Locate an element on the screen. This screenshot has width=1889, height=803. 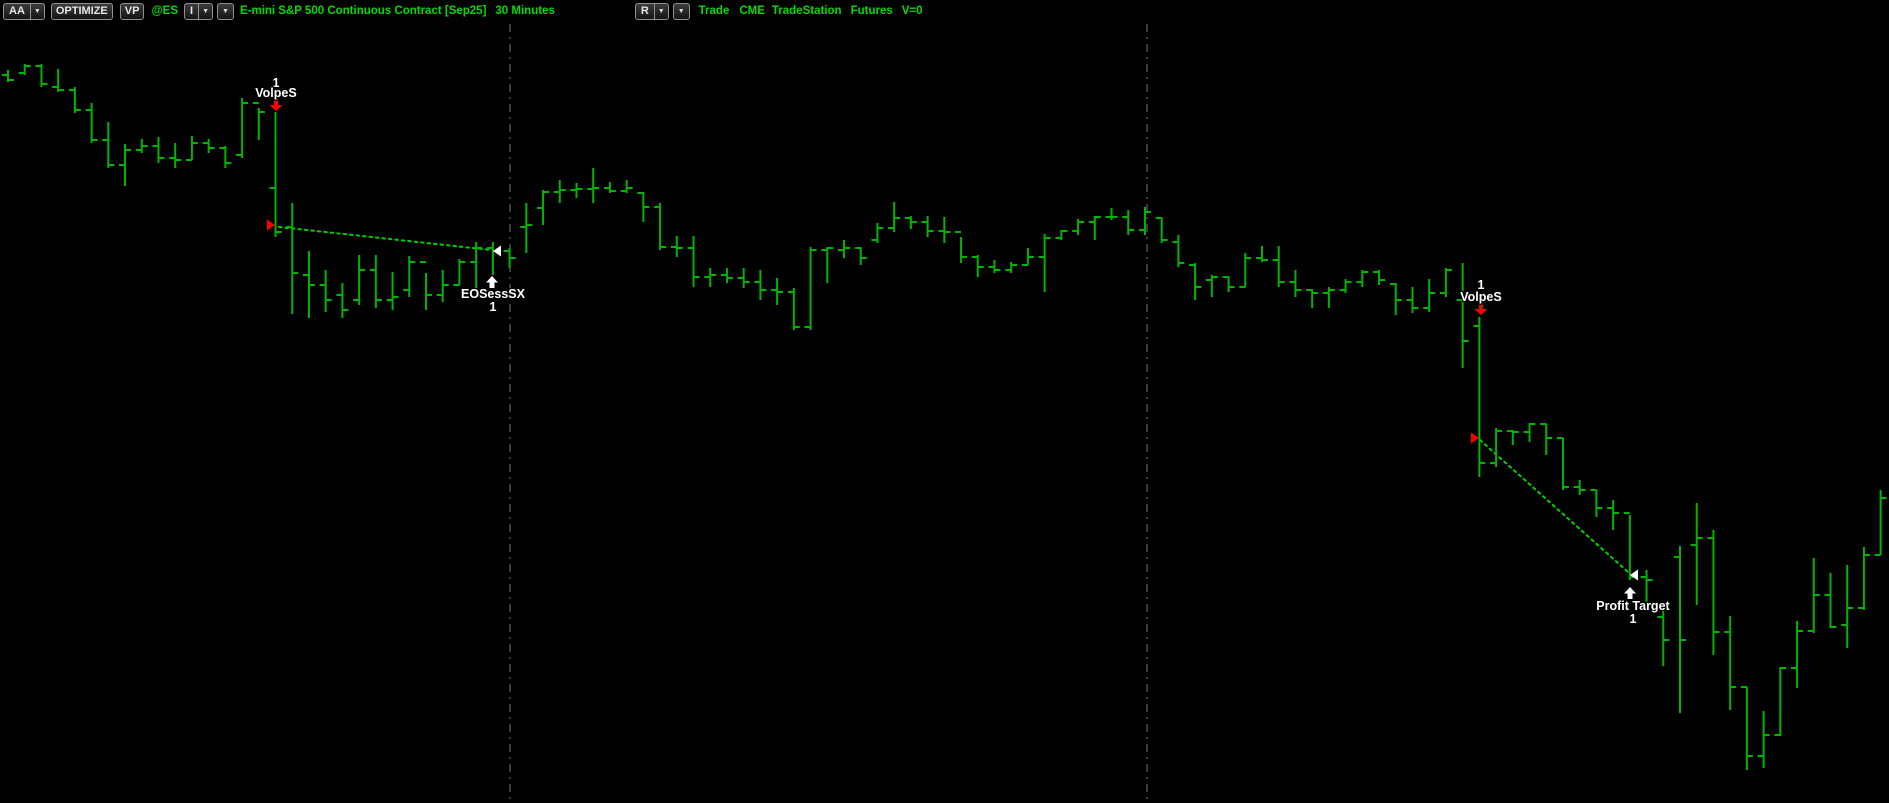
dropdown-arrow-icon: ▼ is located at coordinates (225, 11).